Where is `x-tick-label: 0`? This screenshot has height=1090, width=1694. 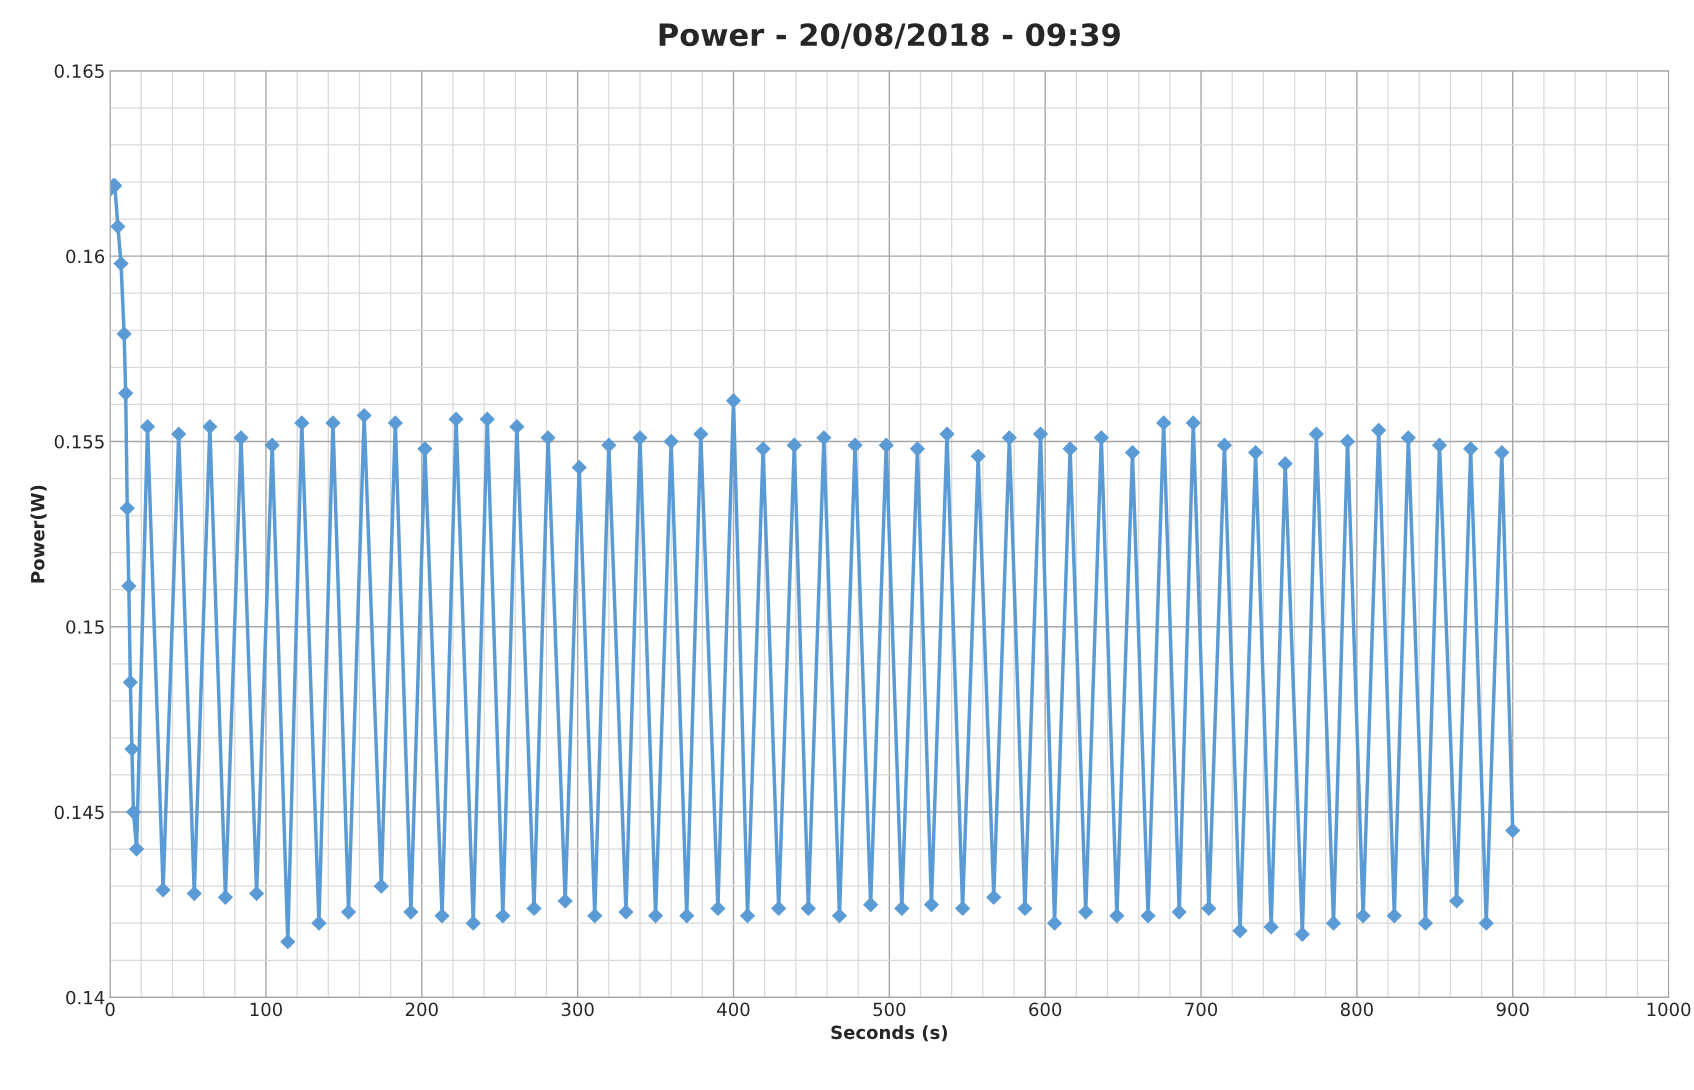 x-tick-label: 0 is located at coordinates (110, 1009).